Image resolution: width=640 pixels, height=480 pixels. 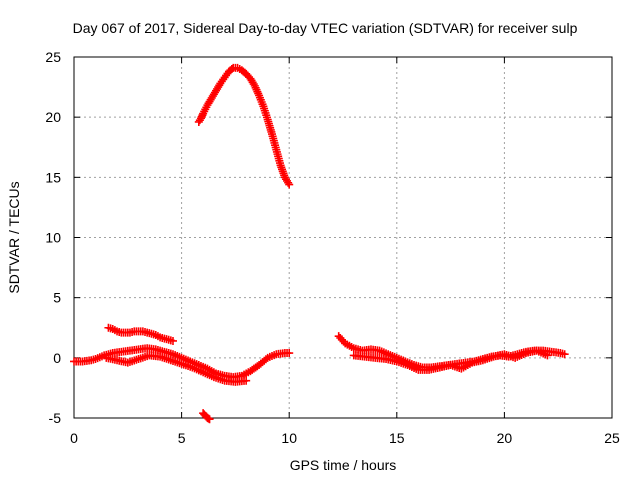 I want to click on x-tick-label: 5, so click(x=182, y=438).